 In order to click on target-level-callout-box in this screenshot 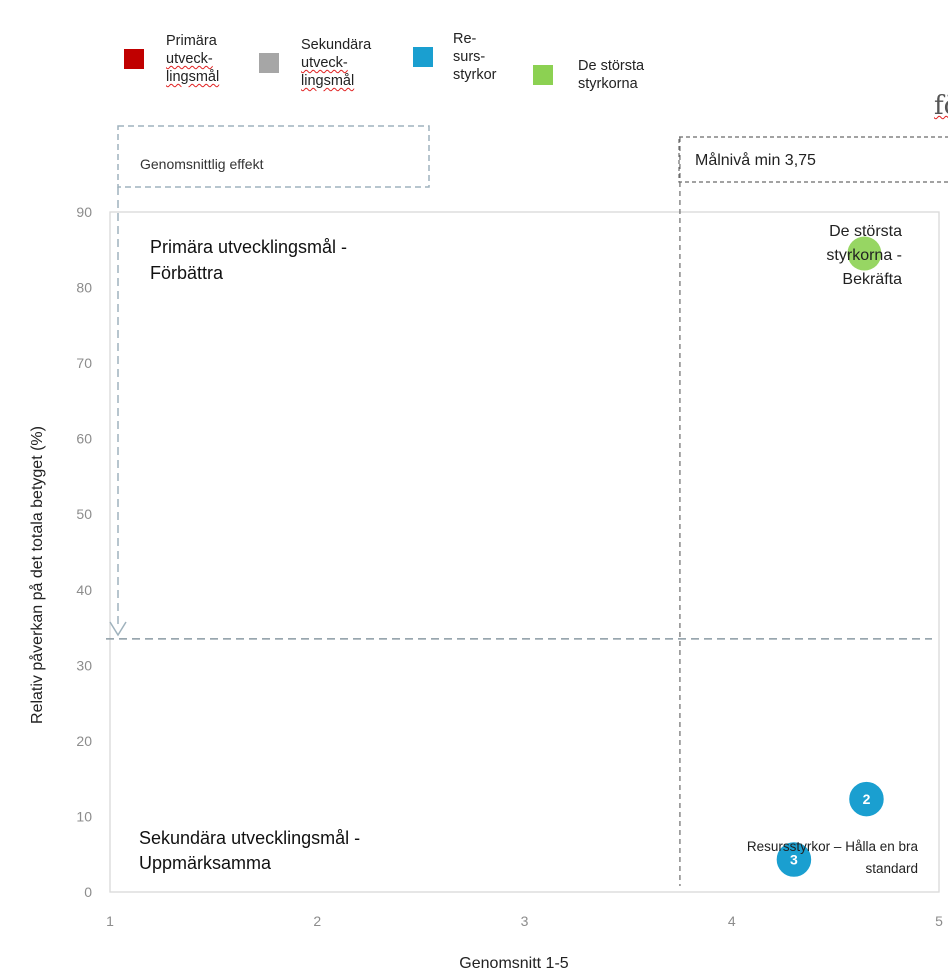, I will do `click(813, 159)`.